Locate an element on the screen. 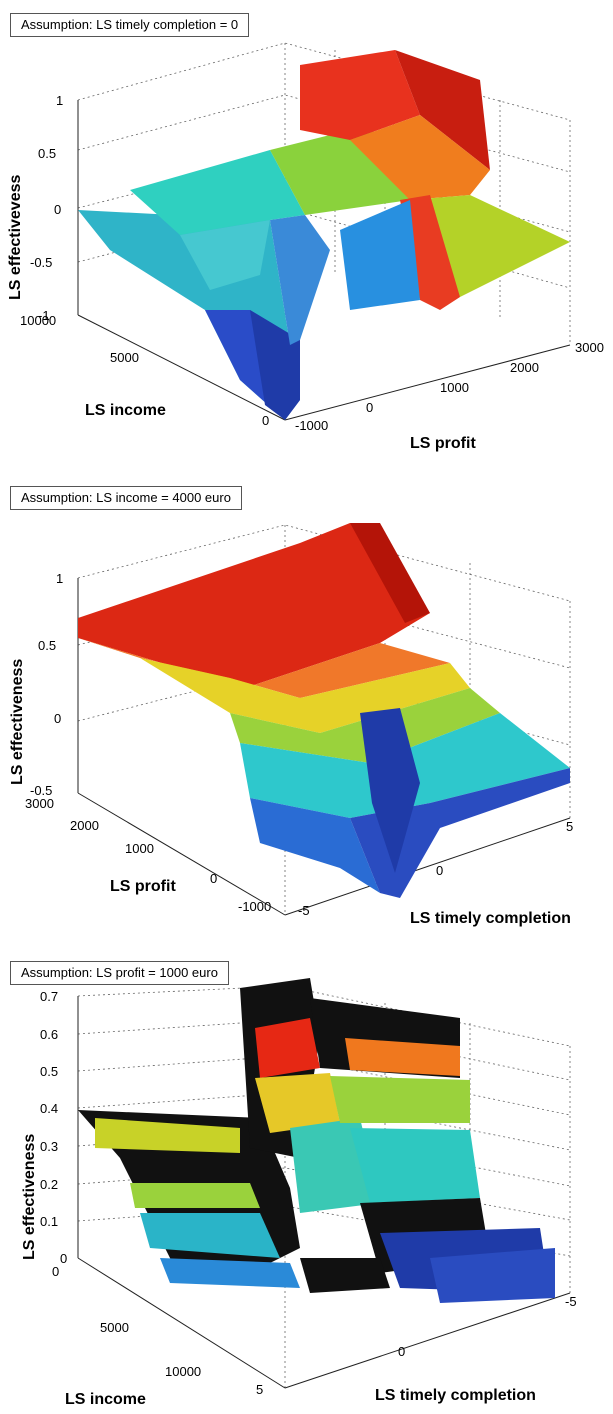  x-tick-1-1: 5000 is located at coordinates (124, 357).